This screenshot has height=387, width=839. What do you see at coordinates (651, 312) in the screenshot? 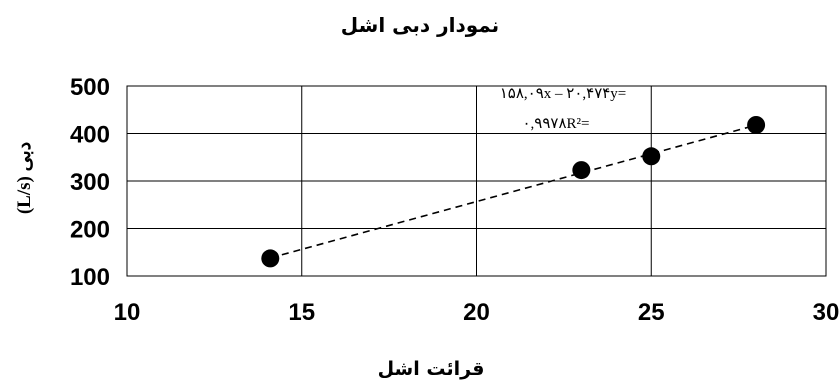
I see `x-tick-label: 25` at bounding box center [651, 312].